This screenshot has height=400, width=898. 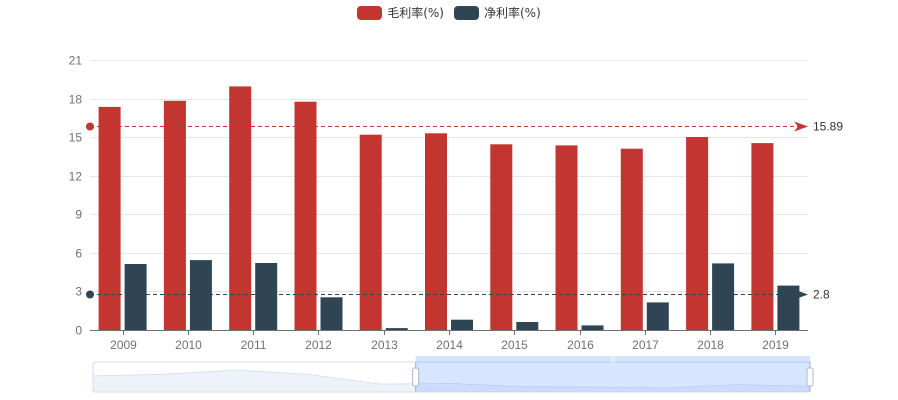 I want to click on data-zoom-slider: |||, so click(x=453, y=374).